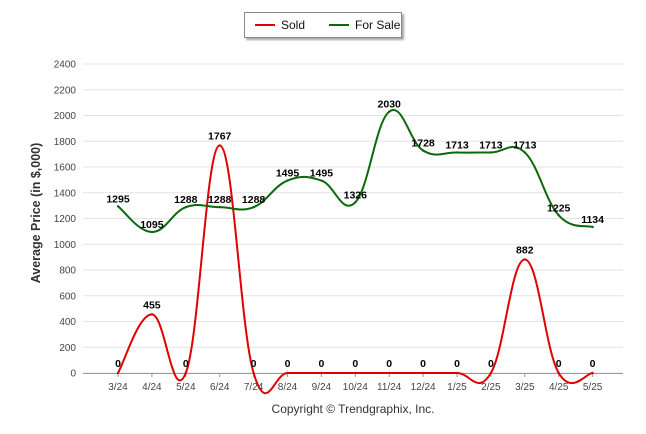 The width and height of the screenshot is (646, 434). What do you see at coordinates (593, 387) in the screenshot?
I see `x-tick-label: 5/25` at bounding box center [593, 387].